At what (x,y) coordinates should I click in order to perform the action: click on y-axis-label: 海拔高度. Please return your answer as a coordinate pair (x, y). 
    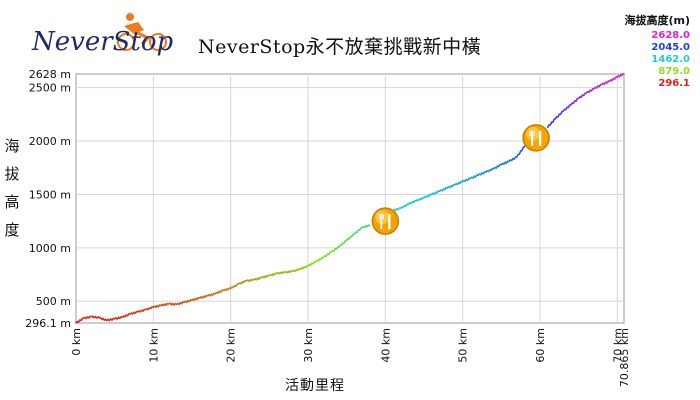
    Looking at the image, I should click on (12, 188).